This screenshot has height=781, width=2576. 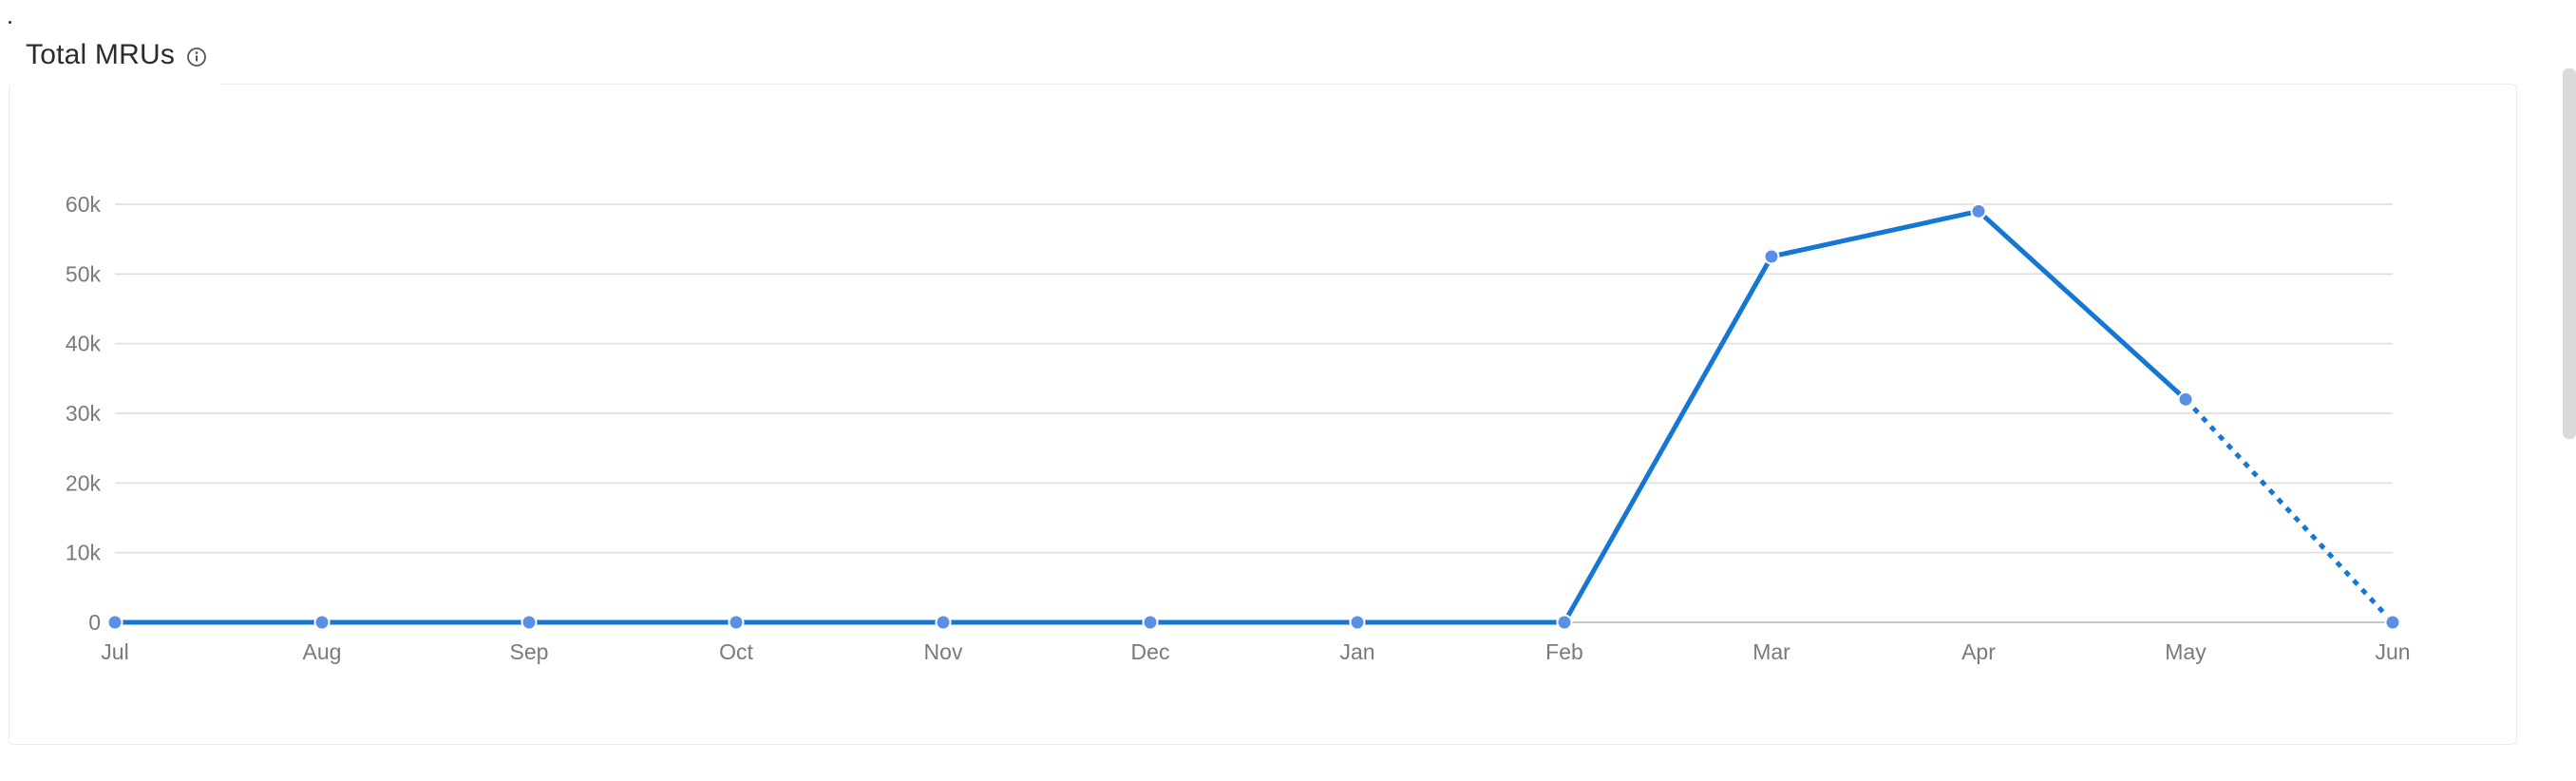 What do you see at coordinates (1150, 651) in the screenshot?
I see `x-tick-label: Dec` at bounding box center [1150, 651].